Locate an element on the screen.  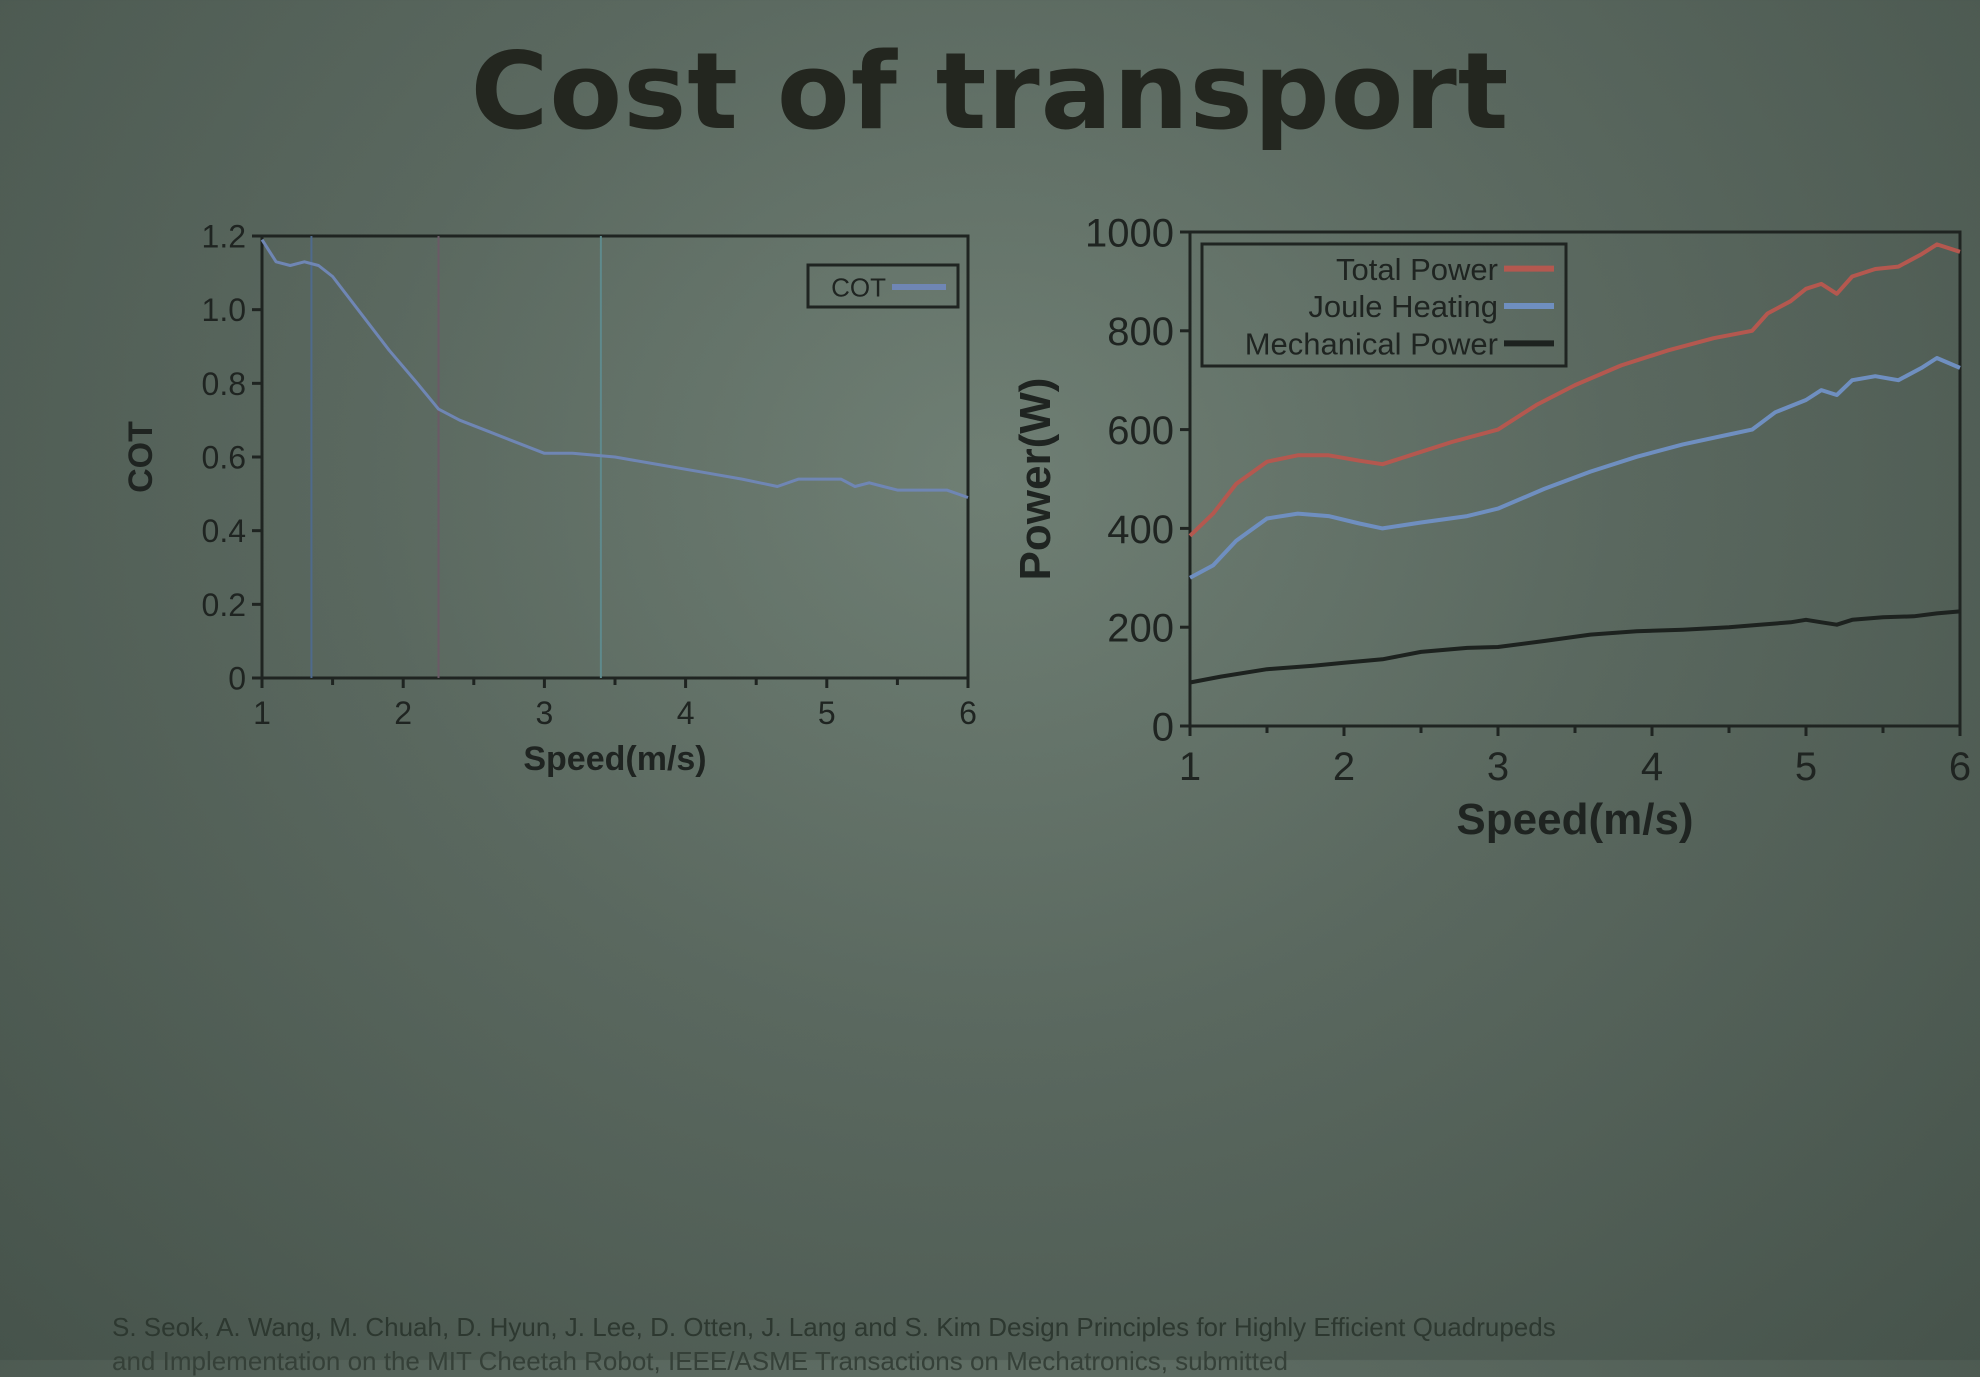
power-series-joule-heating is located at coordinates (1575, 468).